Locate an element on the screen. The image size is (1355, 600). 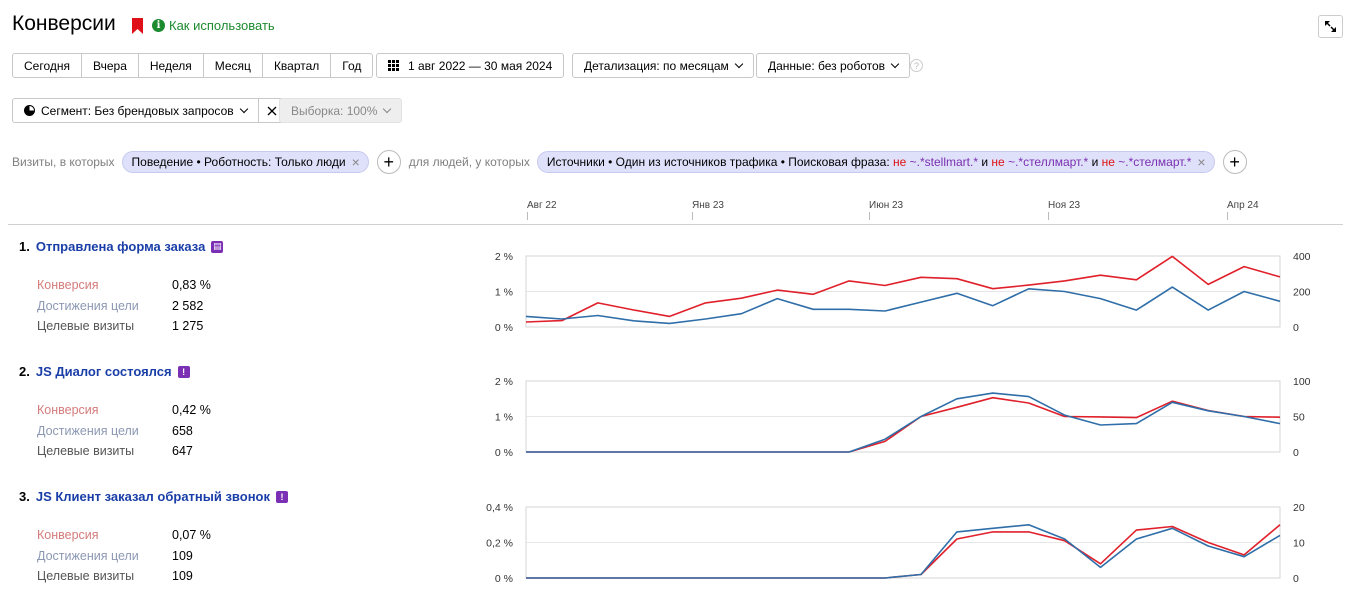
close-icon is located at coordinates (272, 110).